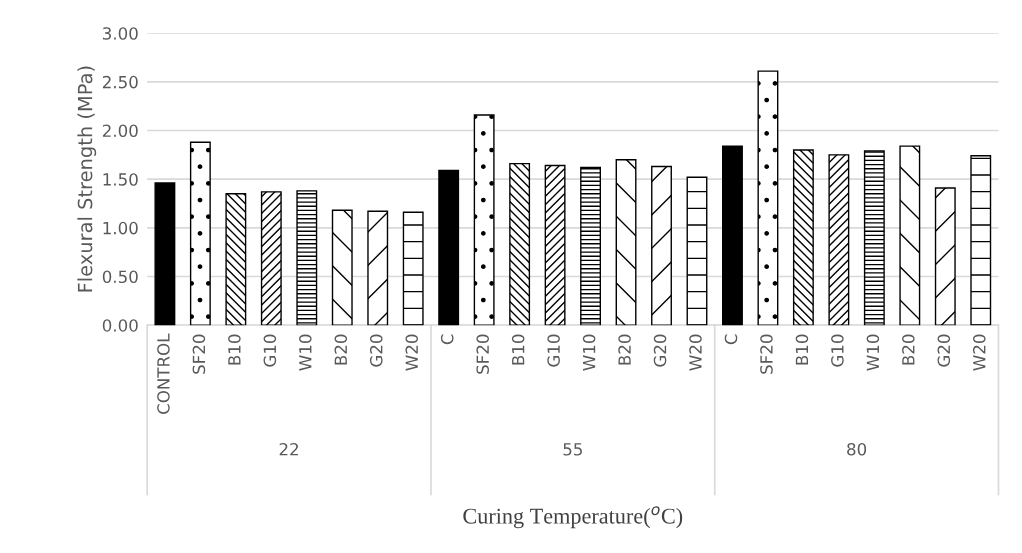 This screenshot has height=553, width=1022. What do you see at coordinates (120, 228) in the screenshot?
I see `y-tick-label: 1.00` at bounding box center [120, 228].